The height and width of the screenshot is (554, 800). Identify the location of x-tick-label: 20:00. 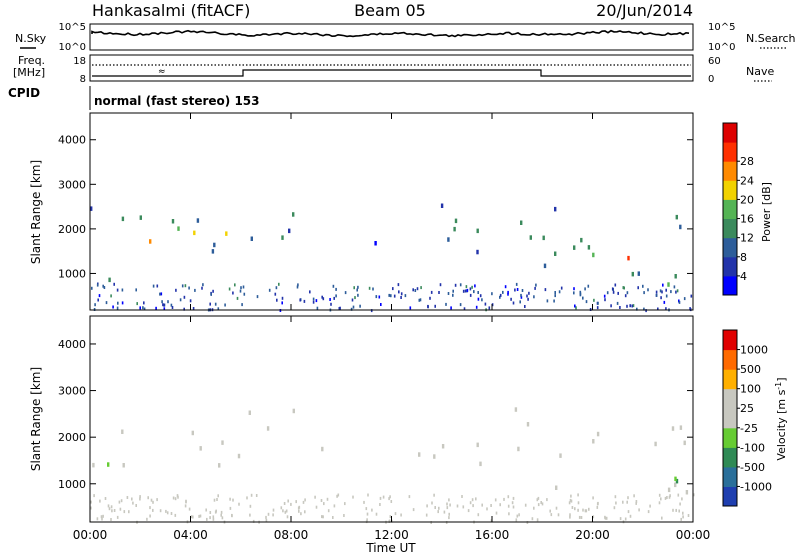
(592, 535).